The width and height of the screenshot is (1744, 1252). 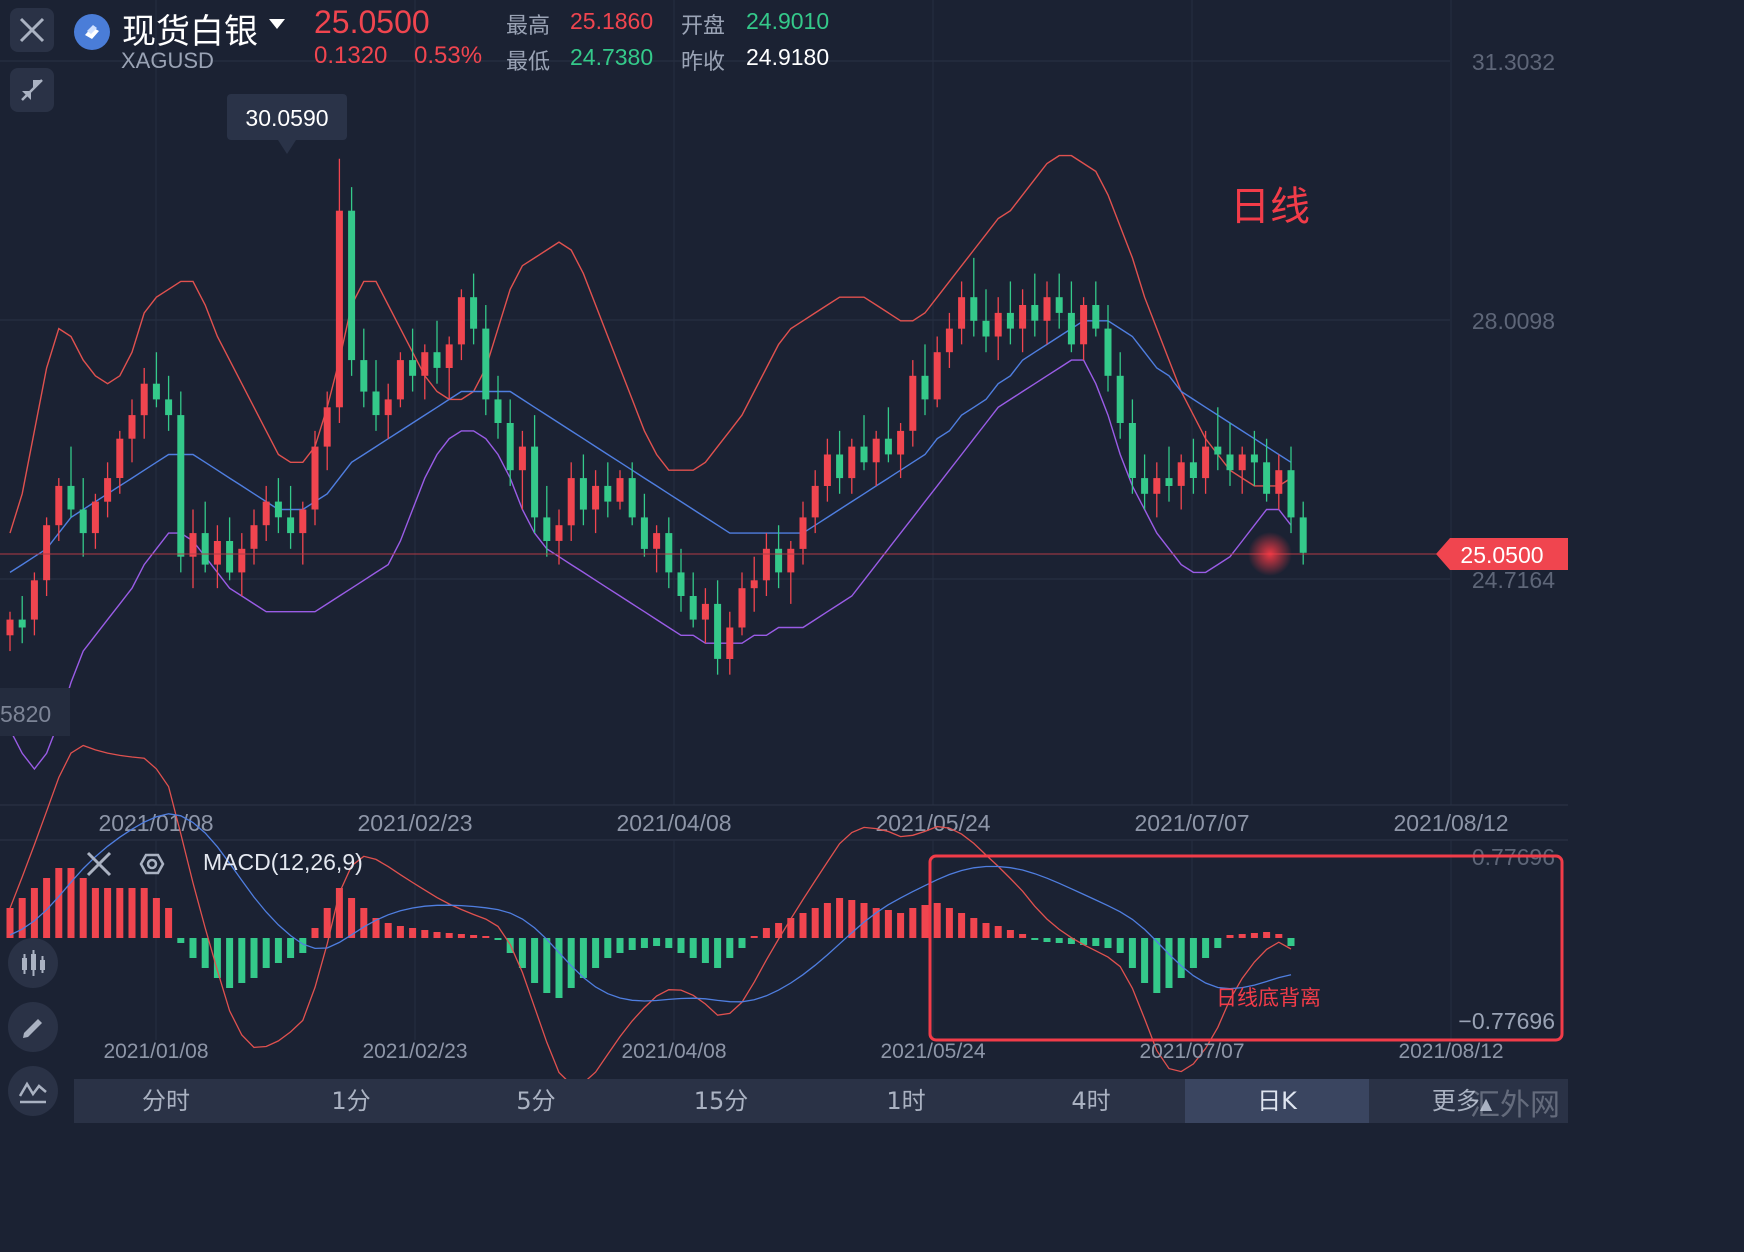 What do you see at coordinates (155, 823) in the screenshot?
I see `x-tick: 2021/01/08` at bounding box center [155, 823].